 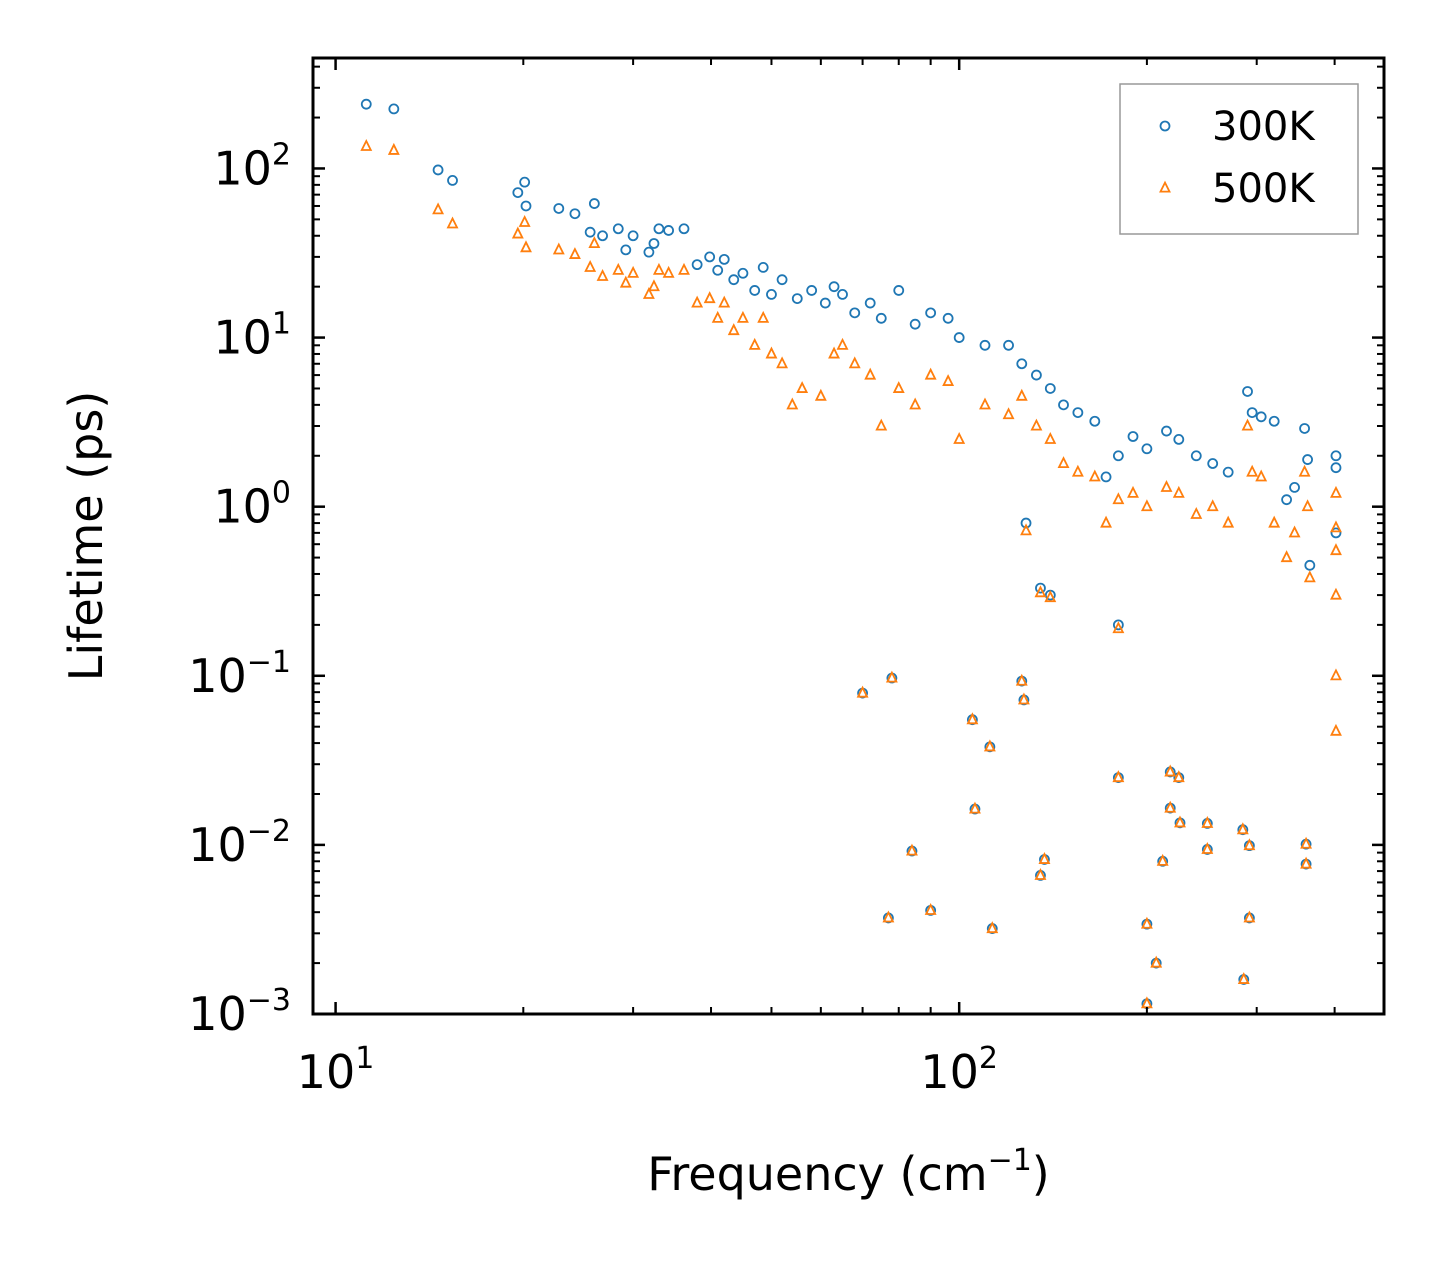 What do you see at coordinates (988, 1058) in the screenshot?
I see `x-tick-exponent: 2` at bounding box center [988, 1058].